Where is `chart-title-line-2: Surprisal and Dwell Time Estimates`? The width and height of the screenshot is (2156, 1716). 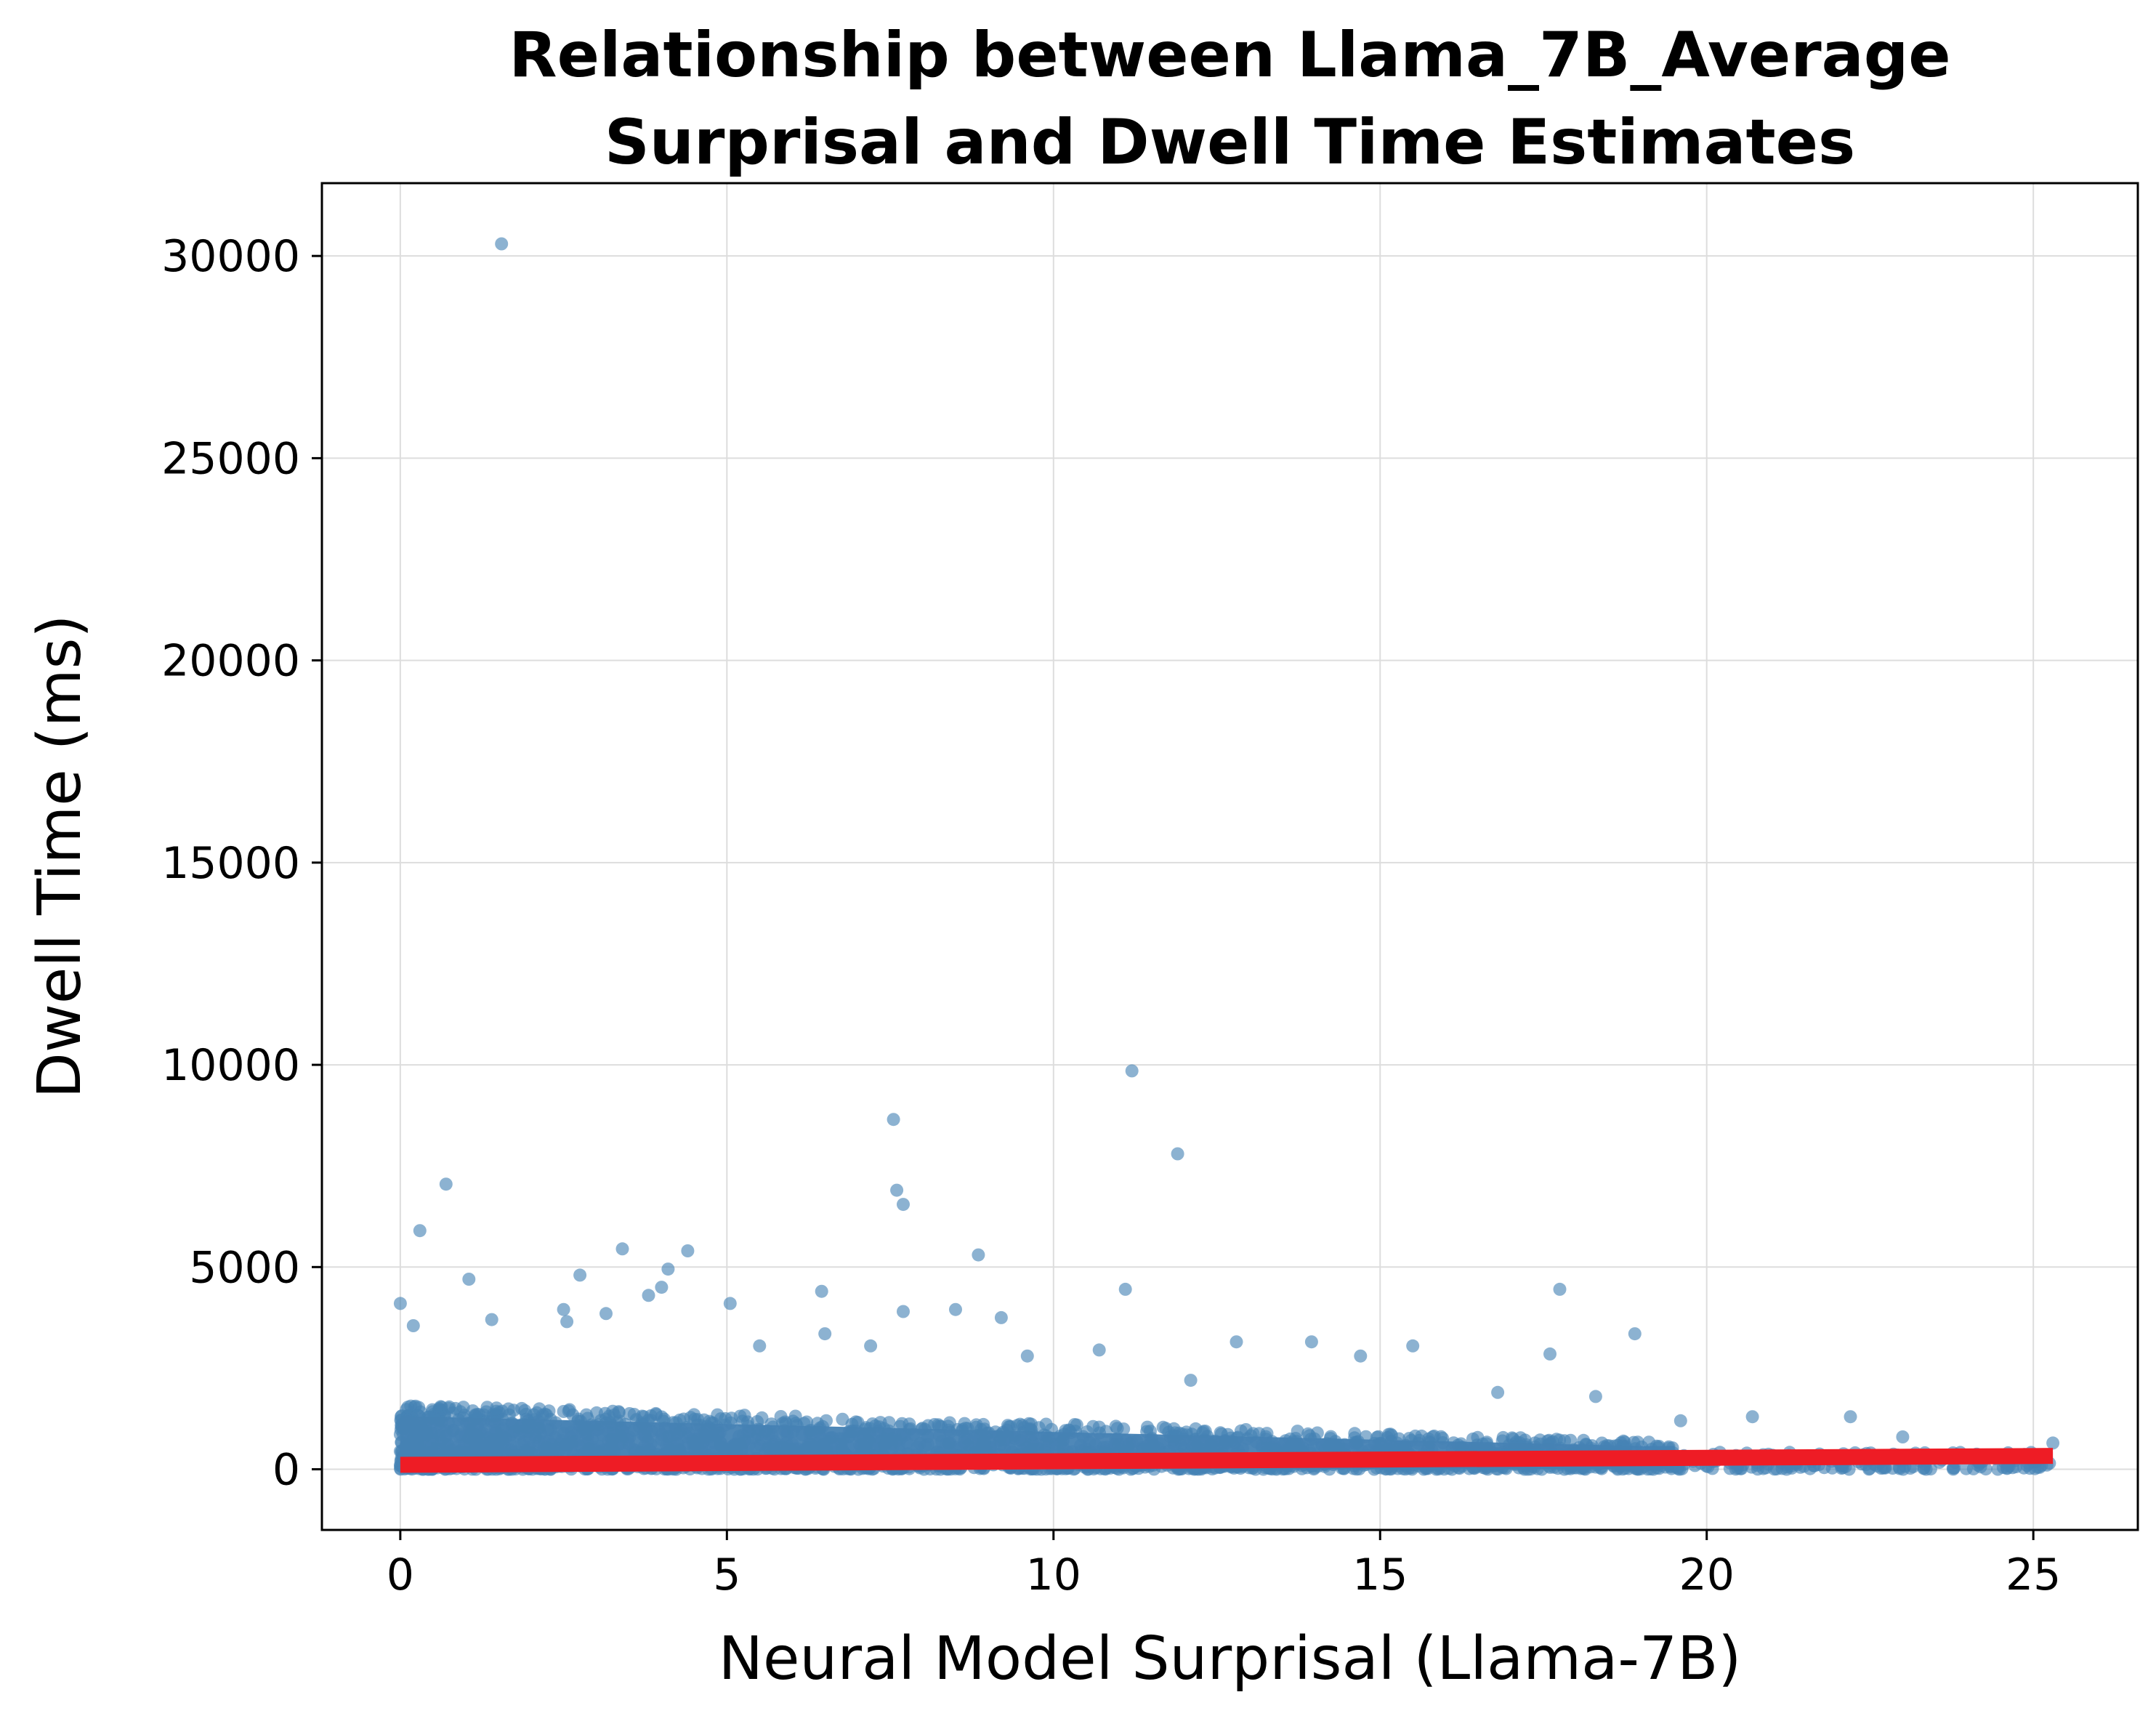
chart-title-line-2: Surprisal and Dwell Time Estimates is located at coordinates (1230, 142).